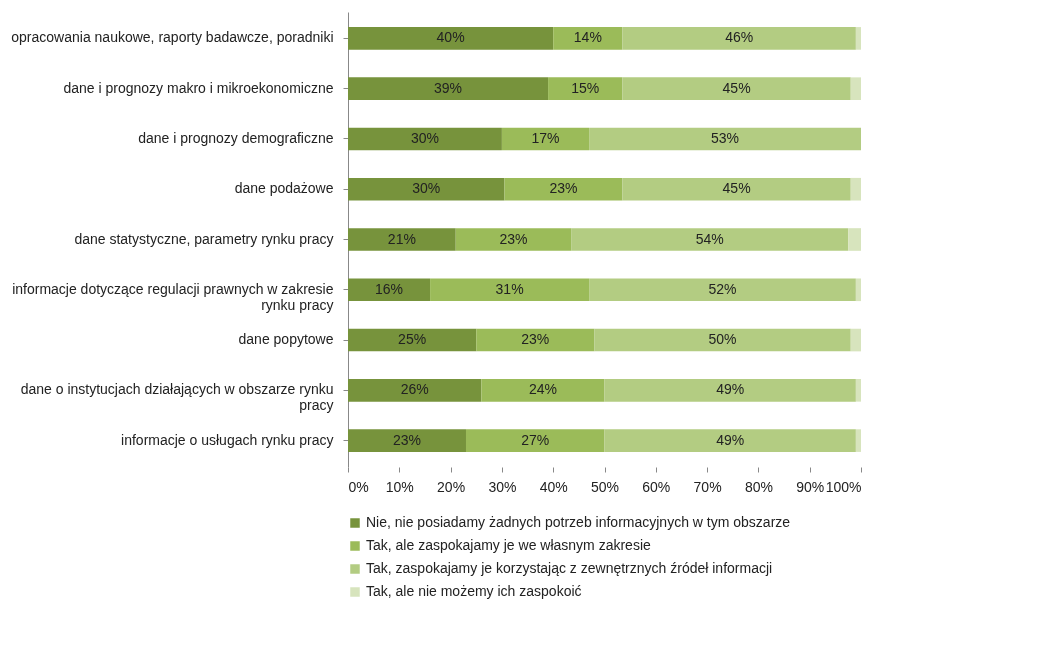 The image size is (1039, 670). What do you see at coordinates (358, 486) in the screenshot?
I see `x-tick-label: 0%` at bounding box center [358, 486].